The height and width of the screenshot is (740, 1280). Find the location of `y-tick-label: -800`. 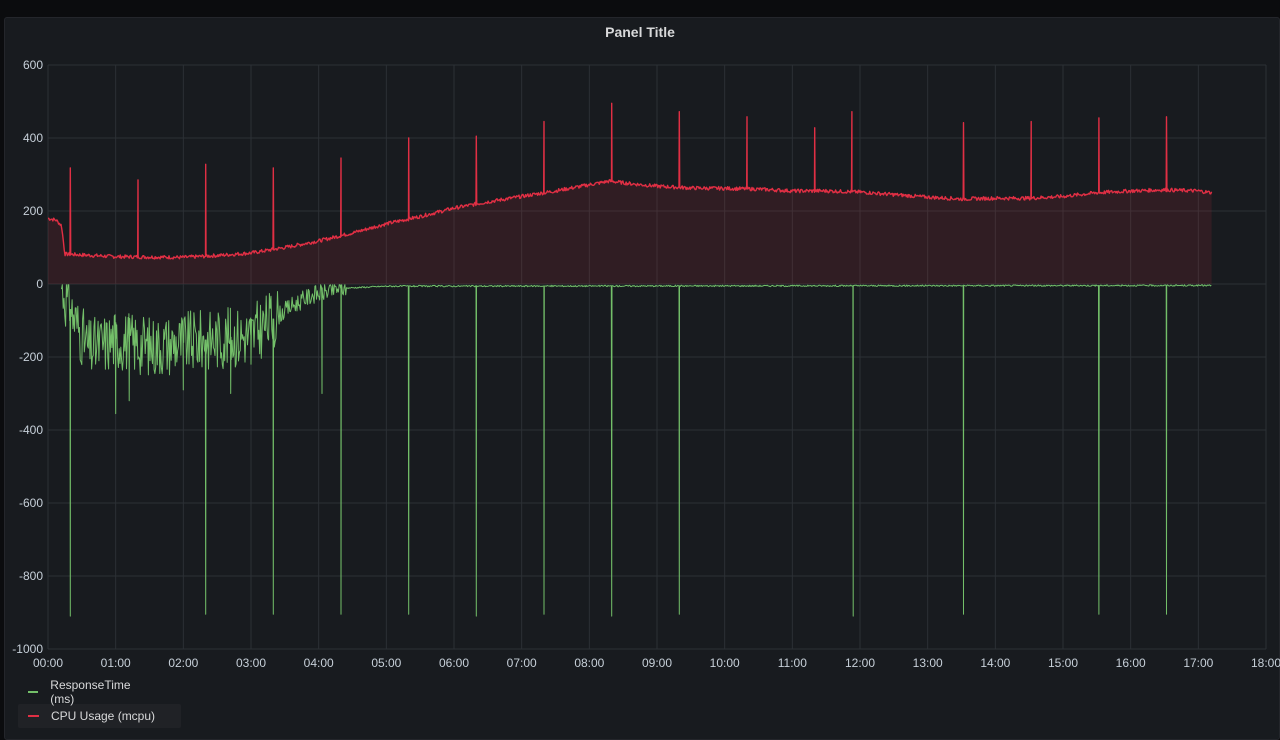

y-tick-label: -800 is located at coordinates (31, 576).